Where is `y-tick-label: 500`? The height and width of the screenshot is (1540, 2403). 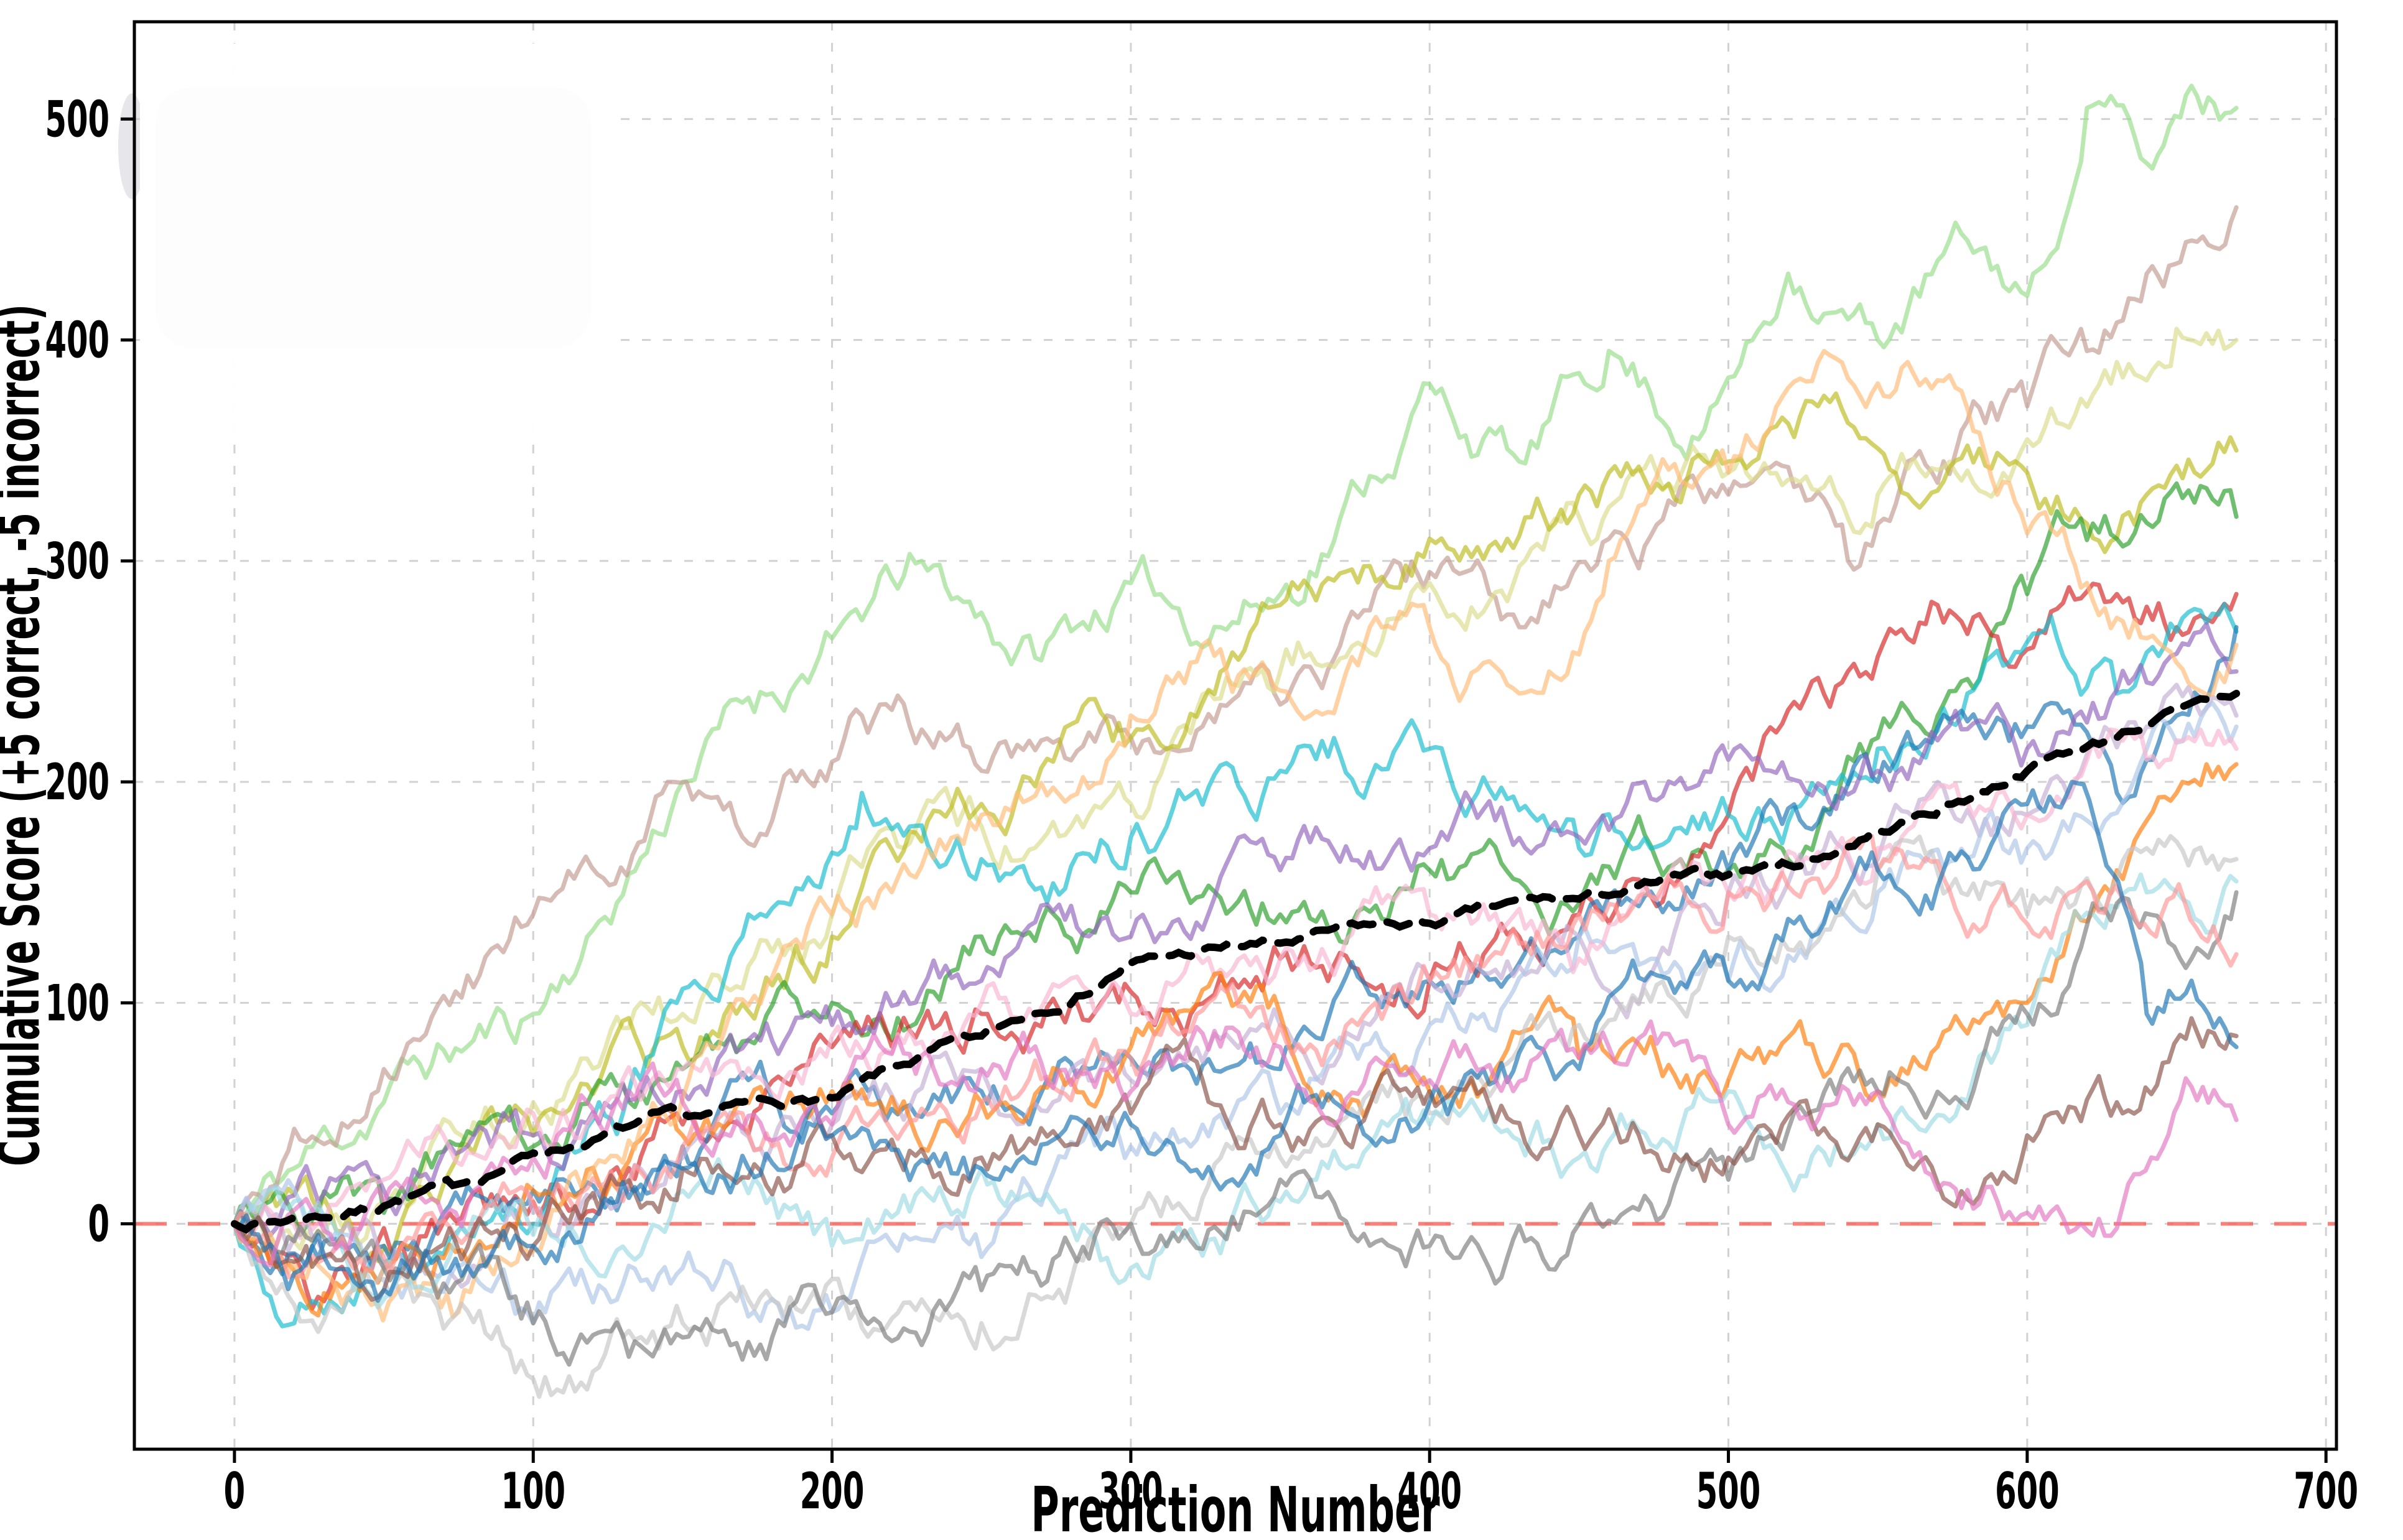 y-tick-label: 500 is located at coordinates (77, 119).